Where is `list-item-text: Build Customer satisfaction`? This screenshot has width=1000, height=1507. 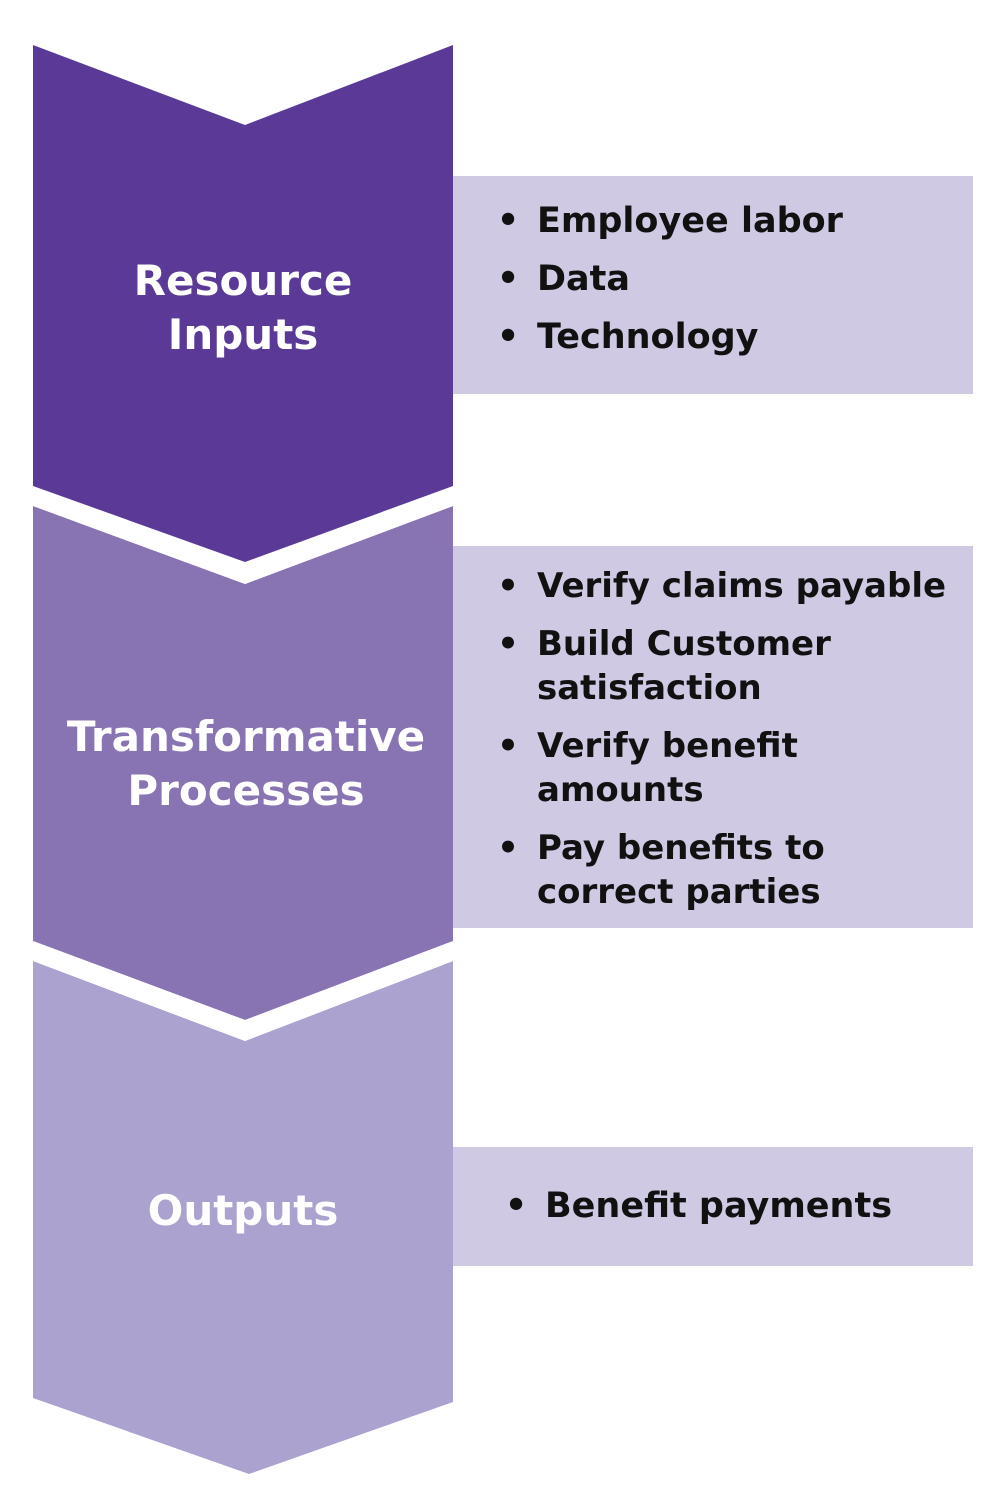
list-item-text: Build Customer satisfaction is located at coordinates (684, 666).